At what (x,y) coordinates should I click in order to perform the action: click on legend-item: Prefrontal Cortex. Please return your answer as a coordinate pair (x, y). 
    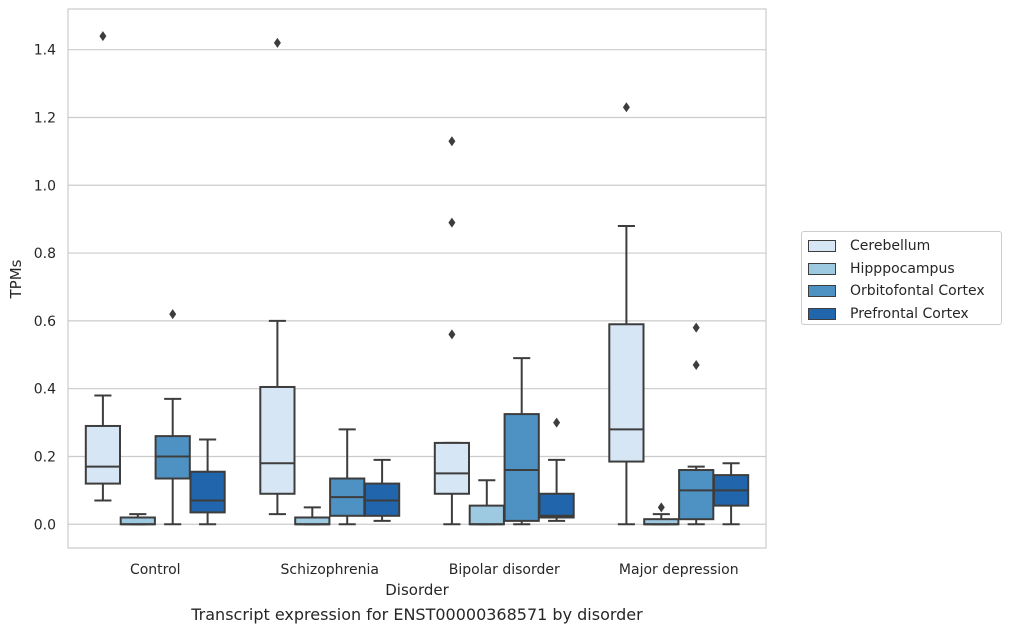
    Looking at the image, I should click on (904, 314).